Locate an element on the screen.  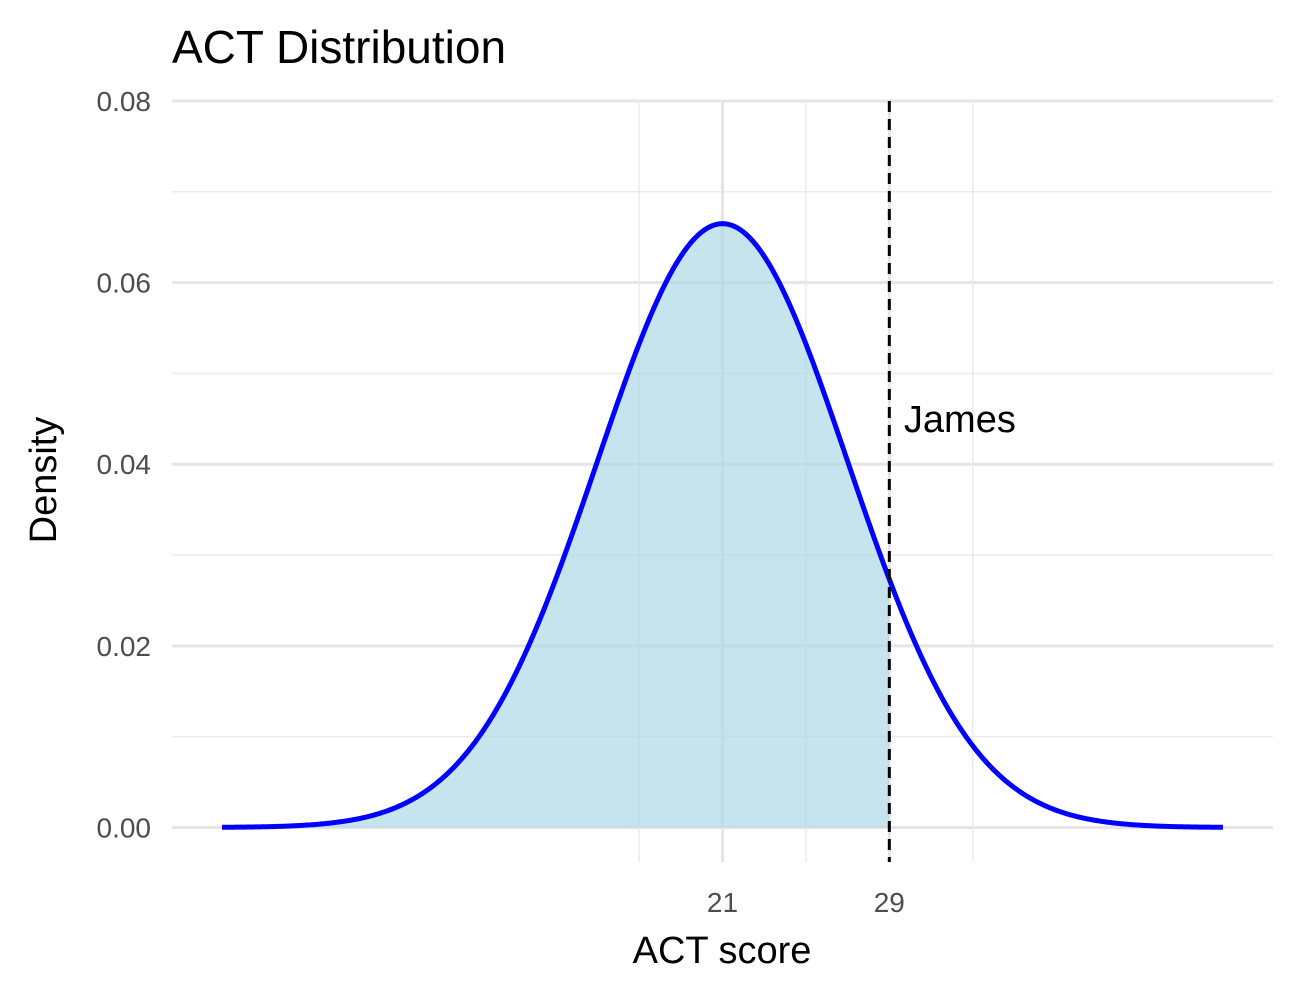
y-tick-labels: 0.00 0.02 0.04 0.06 0.08 is located at coordinates (124, 464).